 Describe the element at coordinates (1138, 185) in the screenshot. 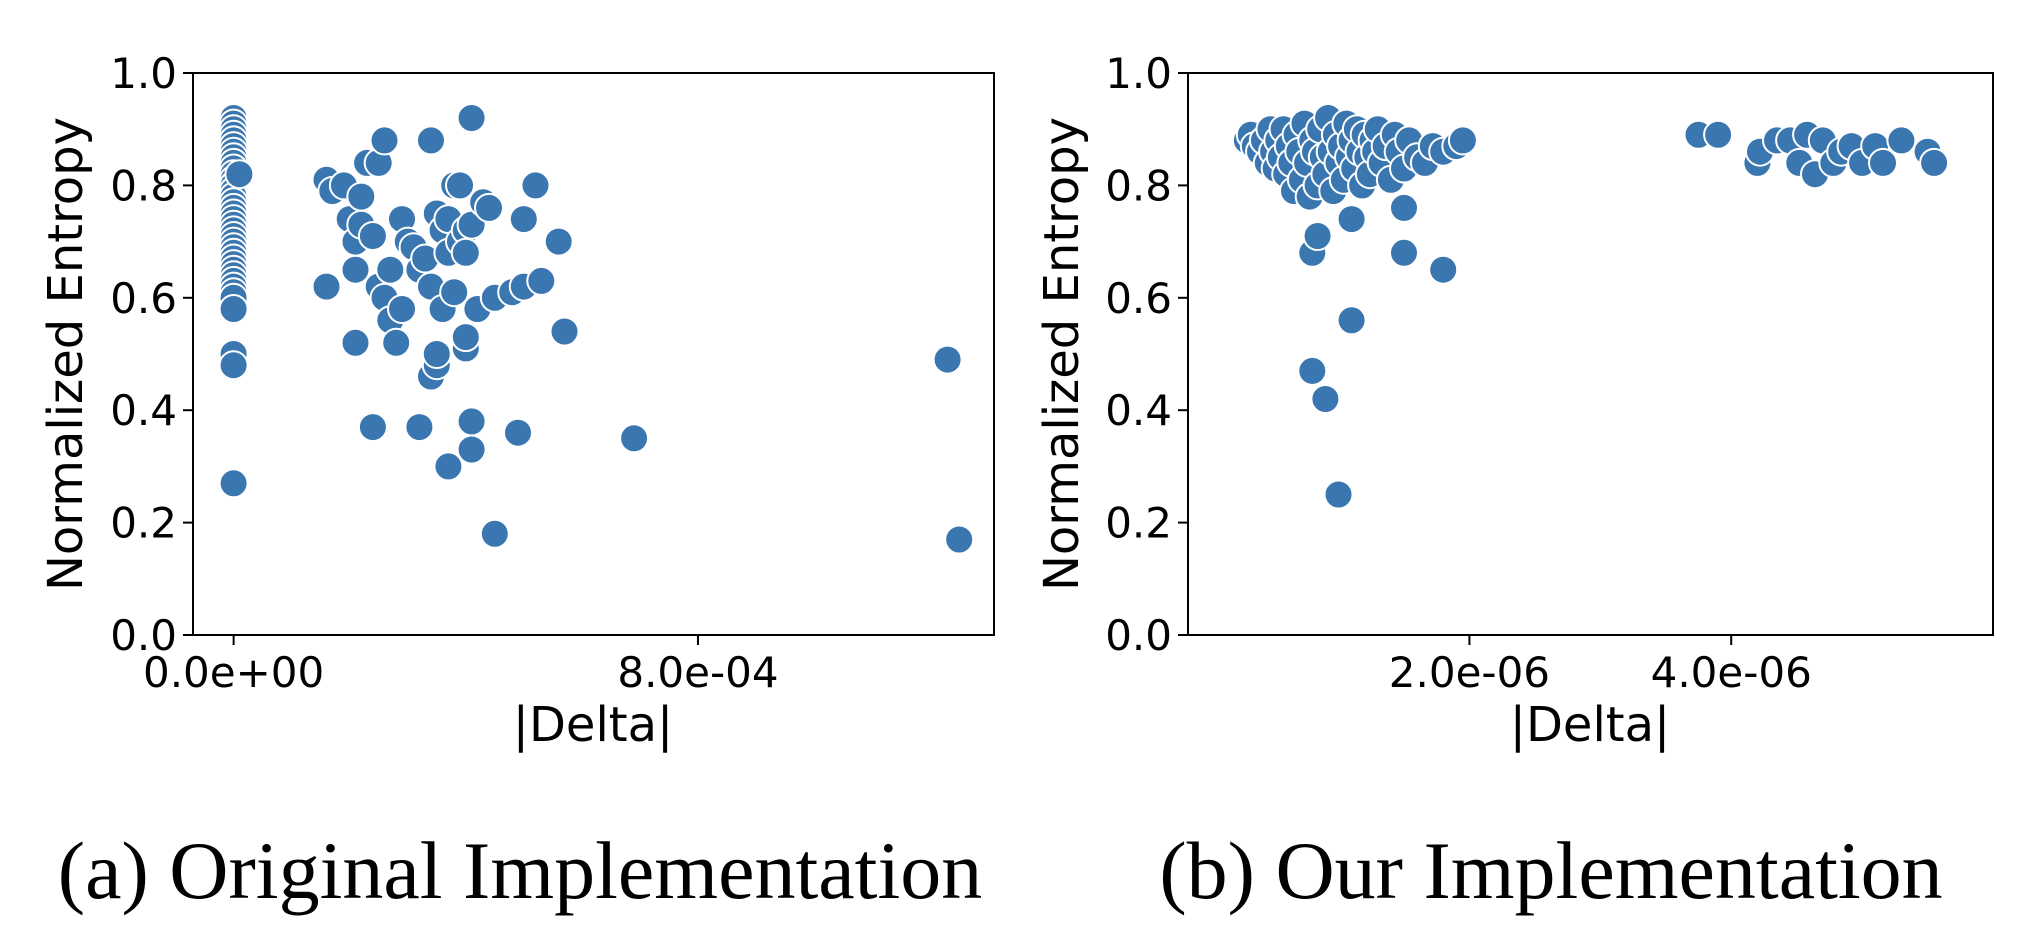

I see `y-tick-label-ours-4: 0.8` at that location.